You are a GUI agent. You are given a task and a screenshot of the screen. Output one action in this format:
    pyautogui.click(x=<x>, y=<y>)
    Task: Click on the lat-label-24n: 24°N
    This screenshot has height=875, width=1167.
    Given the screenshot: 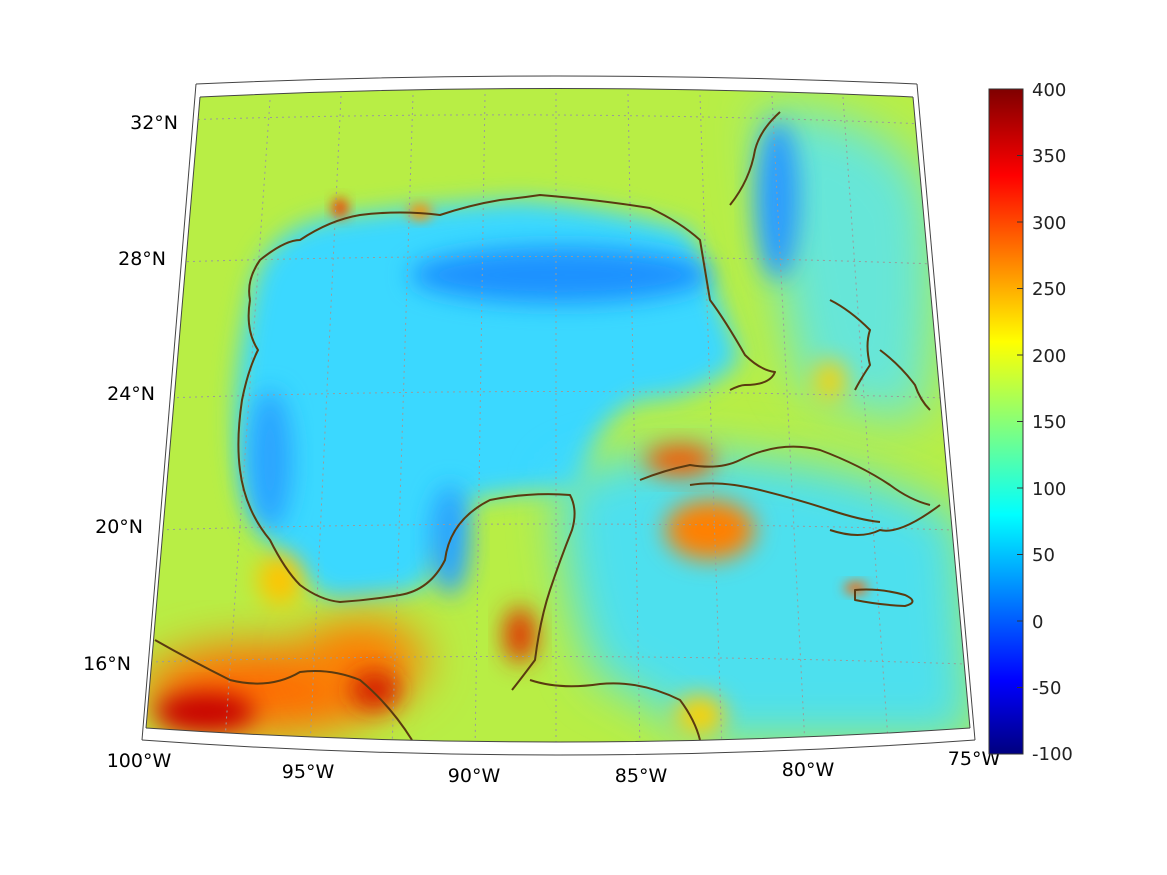 What is the action you would take?
    pyautogui.click(x=131, y=394)
    